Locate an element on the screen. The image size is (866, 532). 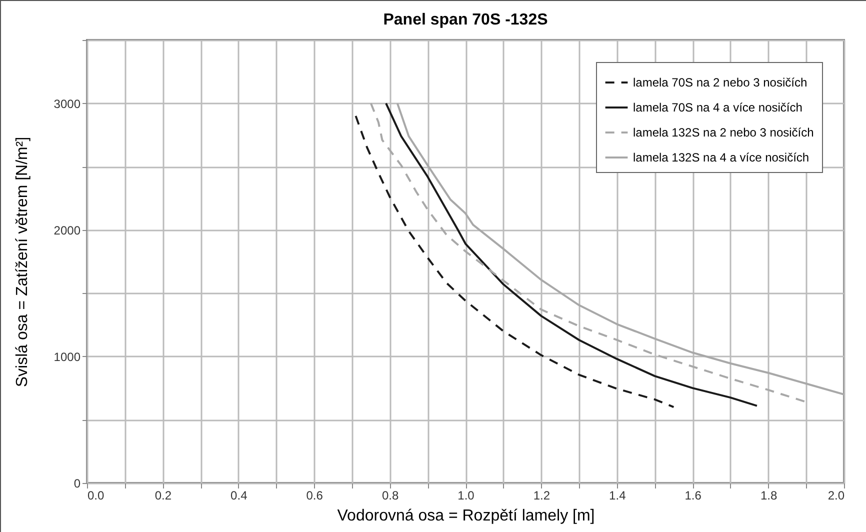
x-tick-label: 1.6 is located at coordinates (693, 495).